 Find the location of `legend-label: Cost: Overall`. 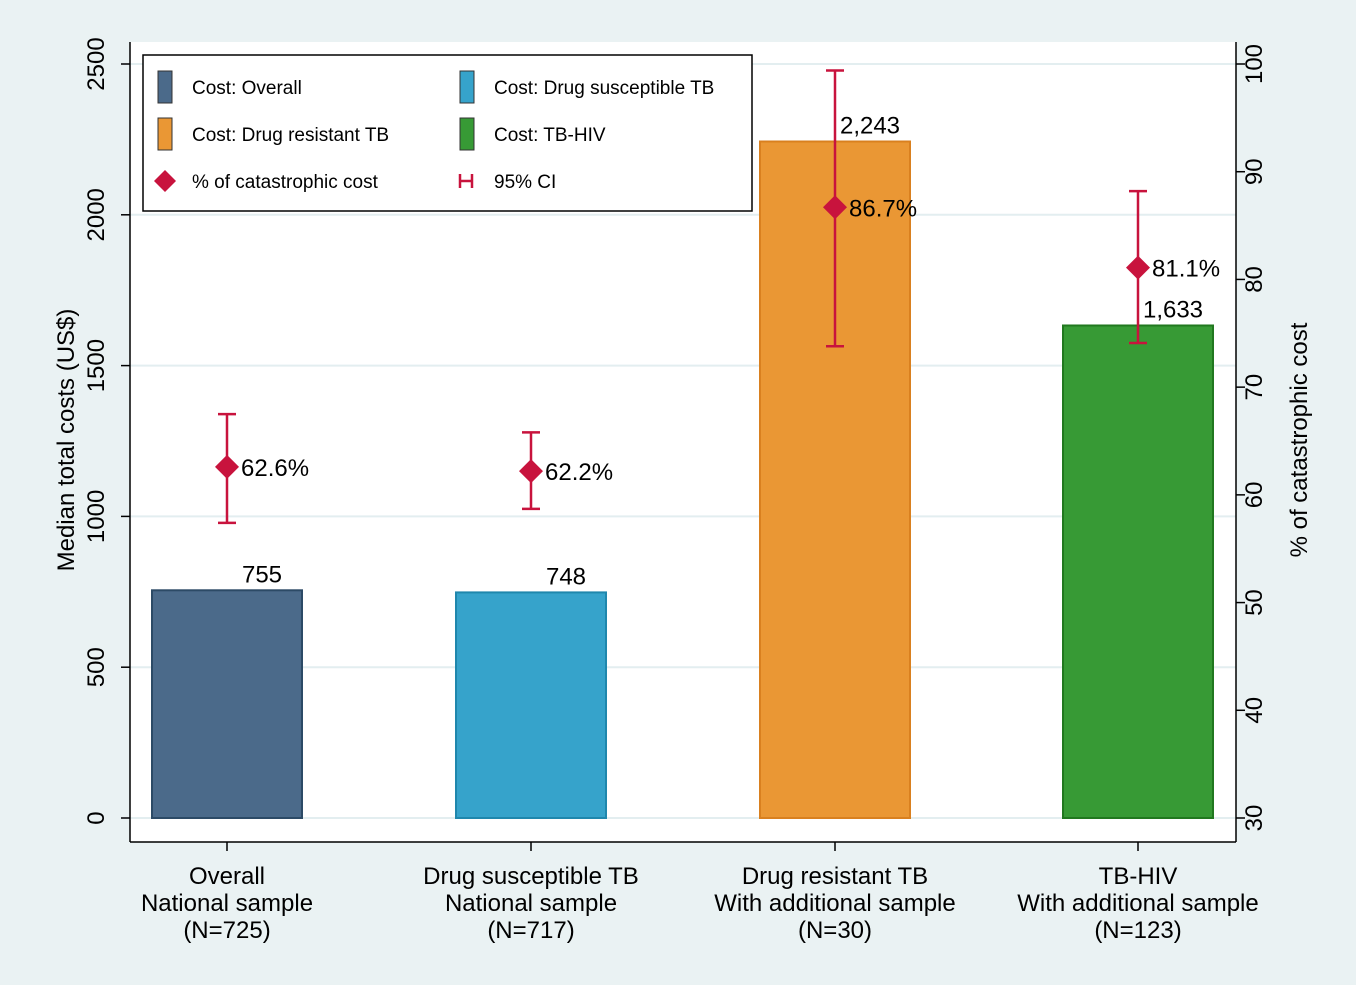

legend-label: Cost: Overall is located at coordinates (247, 88).